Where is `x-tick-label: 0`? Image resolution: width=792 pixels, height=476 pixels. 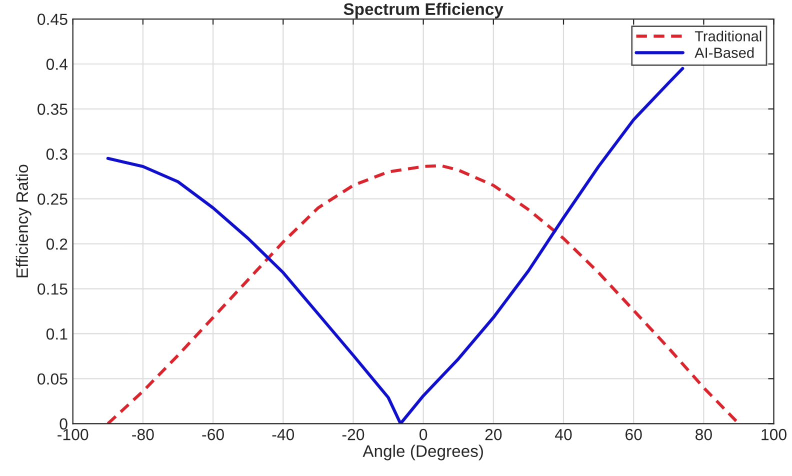
x-tick-label: 0 is located at coordinates (424, 434).